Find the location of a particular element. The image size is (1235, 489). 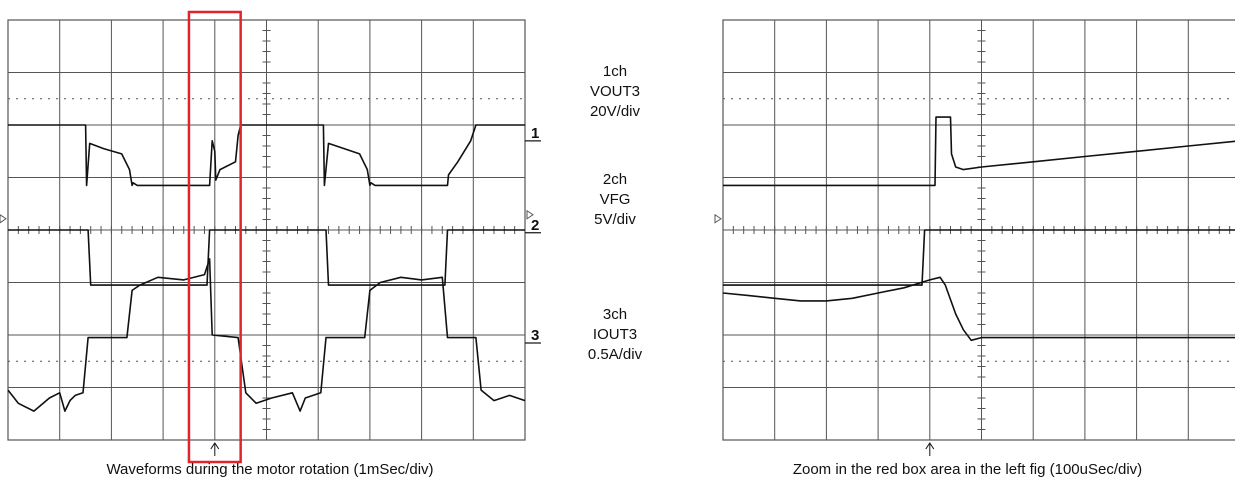

ch1-label: 1ch VOUT3 20V/div is located at coordinates (615, 92).